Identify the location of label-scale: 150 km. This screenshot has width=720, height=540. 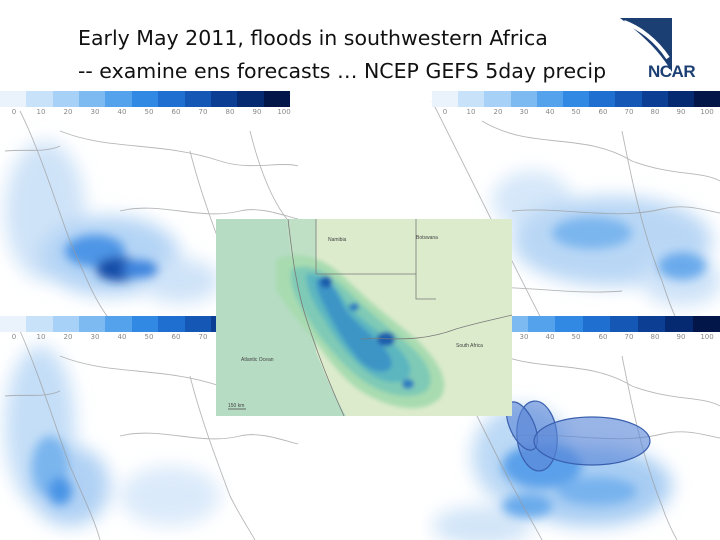
(236, 406).